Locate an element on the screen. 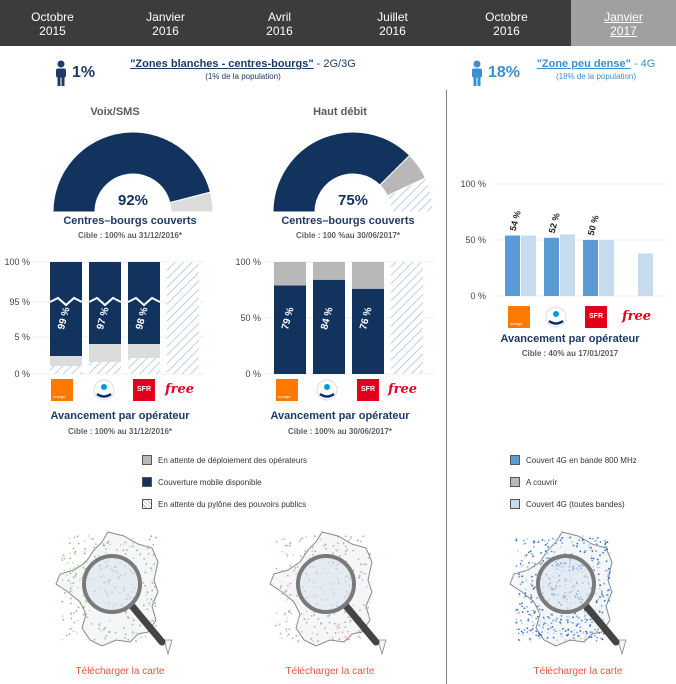  zone-left-link: "Zones blanches - centres-bourgs" is located at coordinates (222, 64).